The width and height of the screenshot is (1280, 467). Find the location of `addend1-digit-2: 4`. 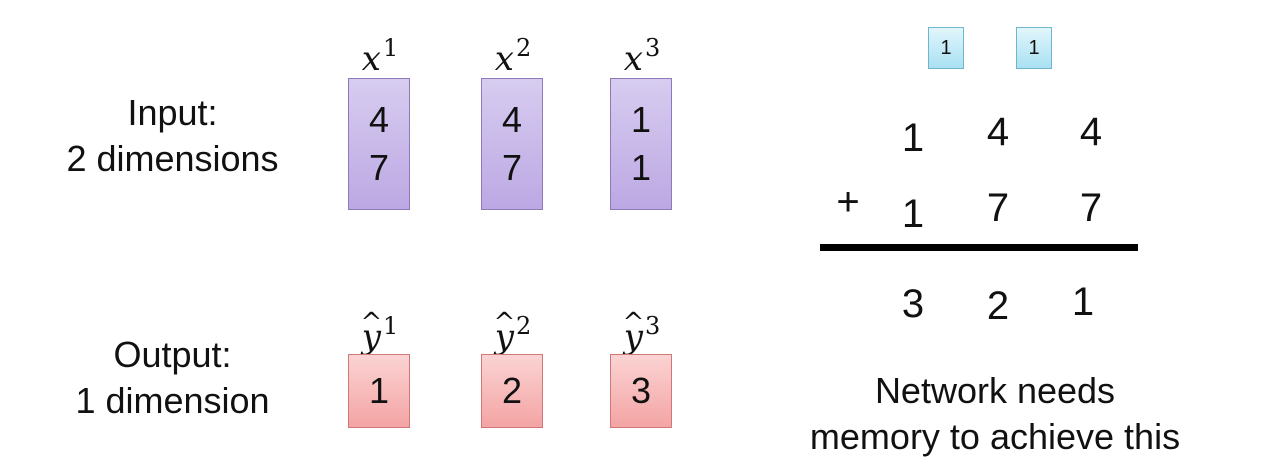

addend1-digit-2: 4 is located at coordinates (998, 132).